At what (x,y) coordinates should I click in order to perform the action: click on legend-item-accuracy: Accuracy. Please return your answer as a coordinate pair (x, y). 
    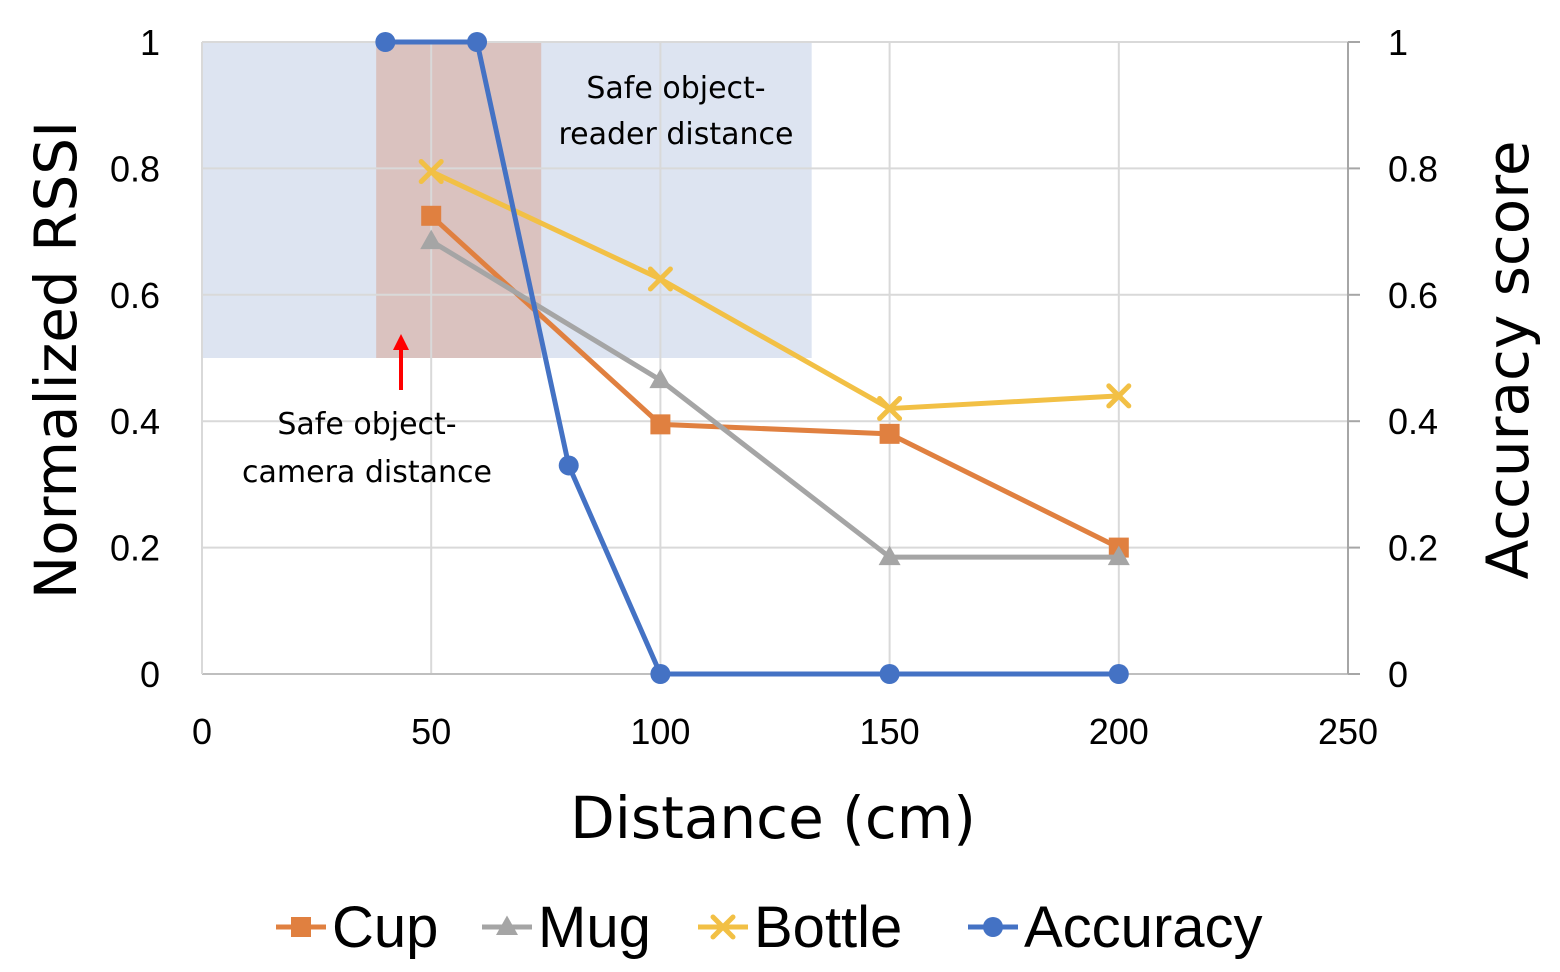
    Looking at the image, I should click on (1115, 927).